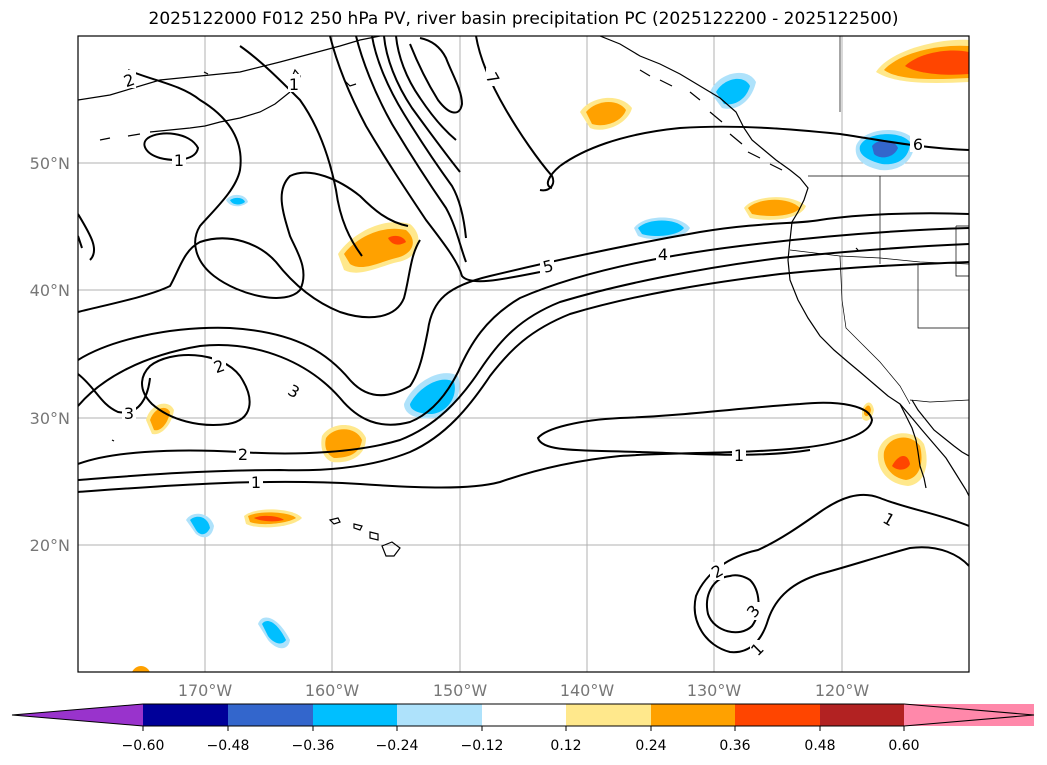 The image size is (1047, 765). Describe the element at coordinates (524, 690) in the screenshot. I see `longitude-labels: 170°W 160°W 150°W 140°W 130°W 120°W` at that location.